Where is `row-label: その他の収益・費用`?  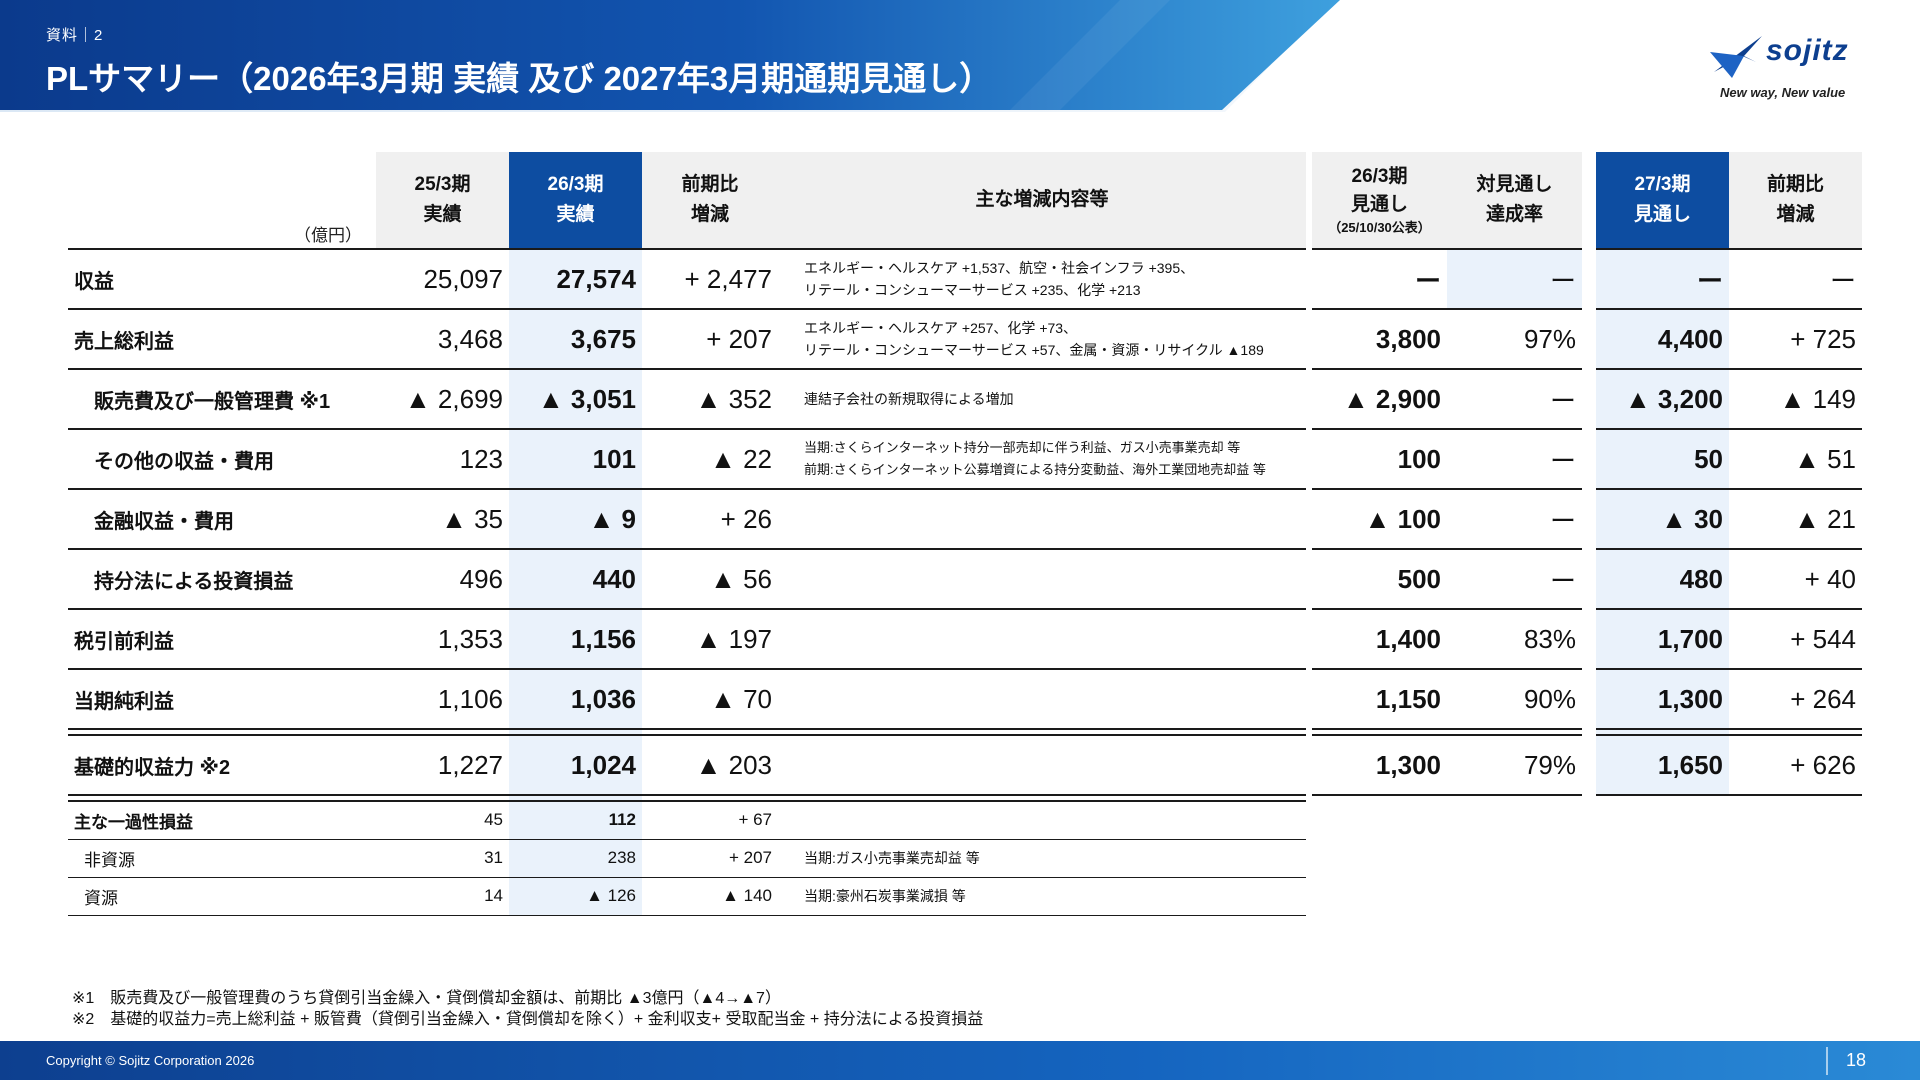
row-label: その他の収益・費用 is located at coordinates (222, 459).